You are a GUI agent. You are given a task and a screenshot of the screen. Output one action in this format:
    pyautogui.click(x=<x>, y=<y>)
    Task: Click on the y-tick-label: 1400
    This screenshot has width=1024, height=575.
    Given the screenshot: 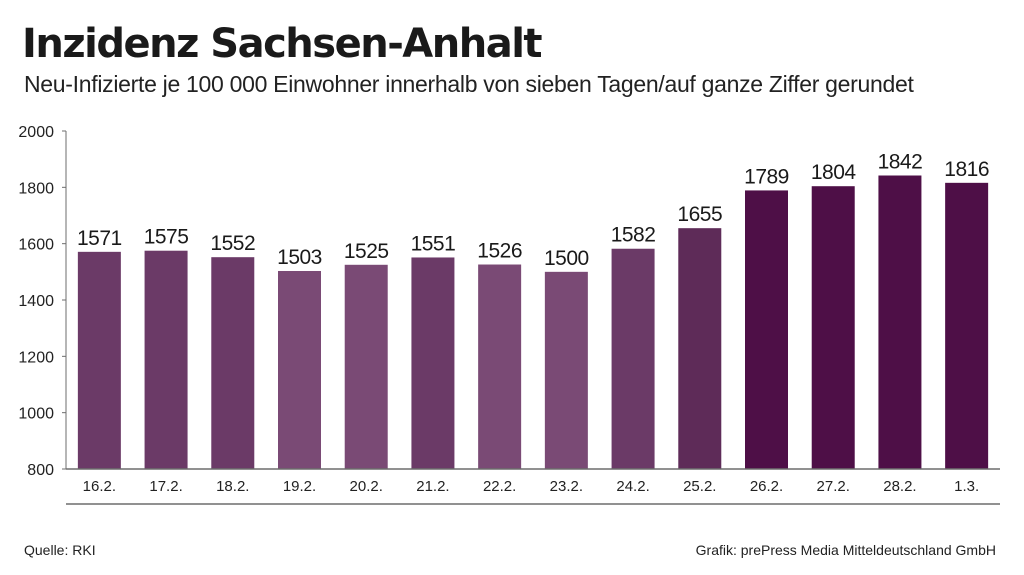 What is the action you would take?
    pyautogui.click(x=36, y=301)
    